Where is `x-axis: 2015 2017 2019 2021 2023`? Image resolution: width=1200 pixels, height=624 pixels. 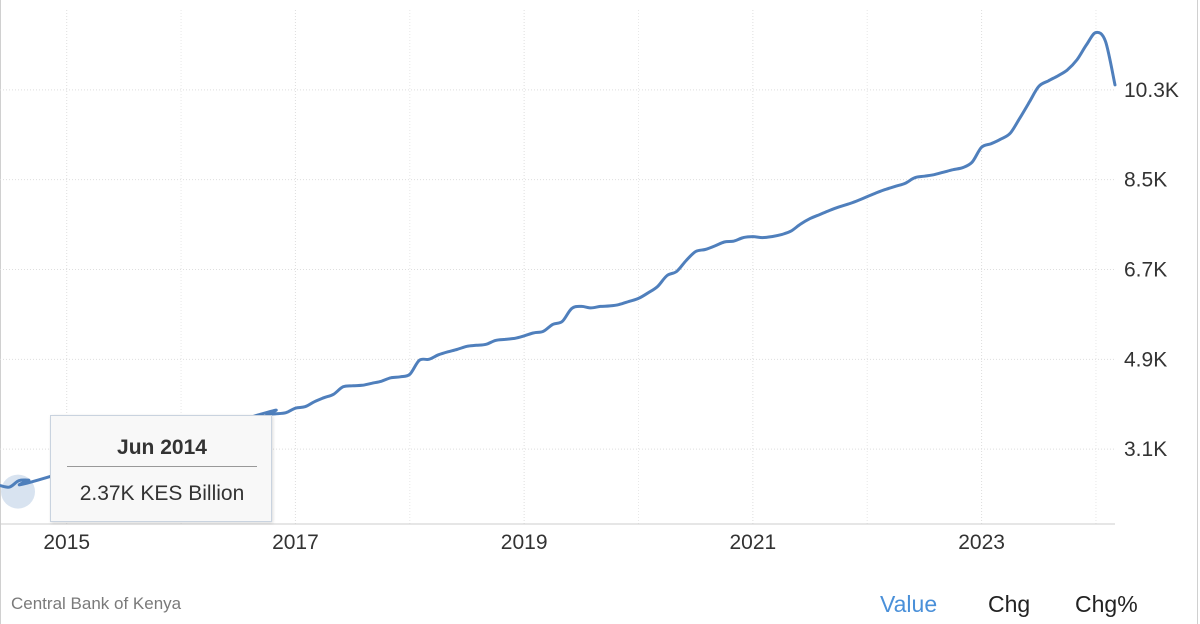 x-axis: 2015 2017 2019 2021 2023 is located at coordinates (524, 542).